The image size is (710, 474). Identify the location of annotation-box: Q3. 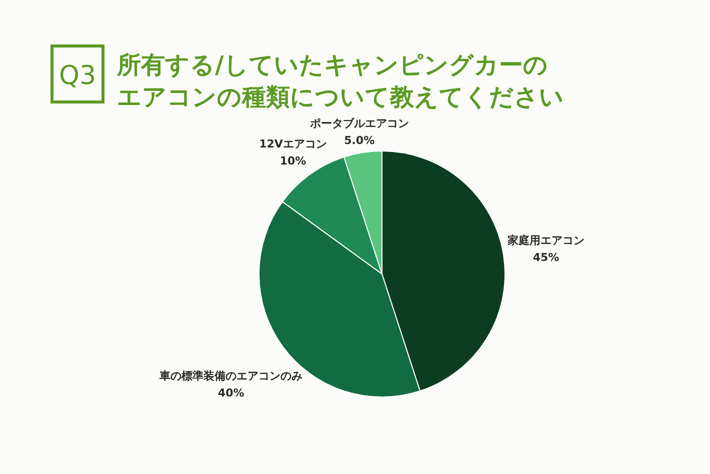
(77, 74).